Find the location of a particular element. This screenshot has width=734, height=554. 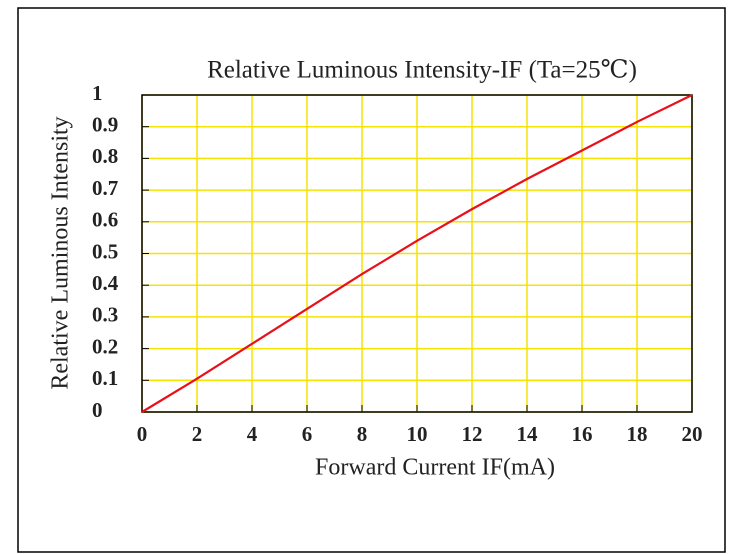

chart-title: Relative Luminous Intensity-IF (Ta=25℃) is located at coordinates (422, 70).